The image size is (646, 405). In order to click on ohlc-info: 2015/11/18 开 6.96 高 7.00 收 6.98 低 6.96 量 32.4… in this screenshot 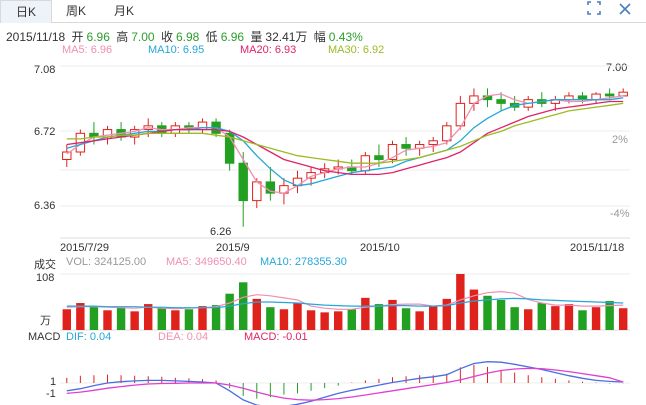, I will do `click(186, 36)`.